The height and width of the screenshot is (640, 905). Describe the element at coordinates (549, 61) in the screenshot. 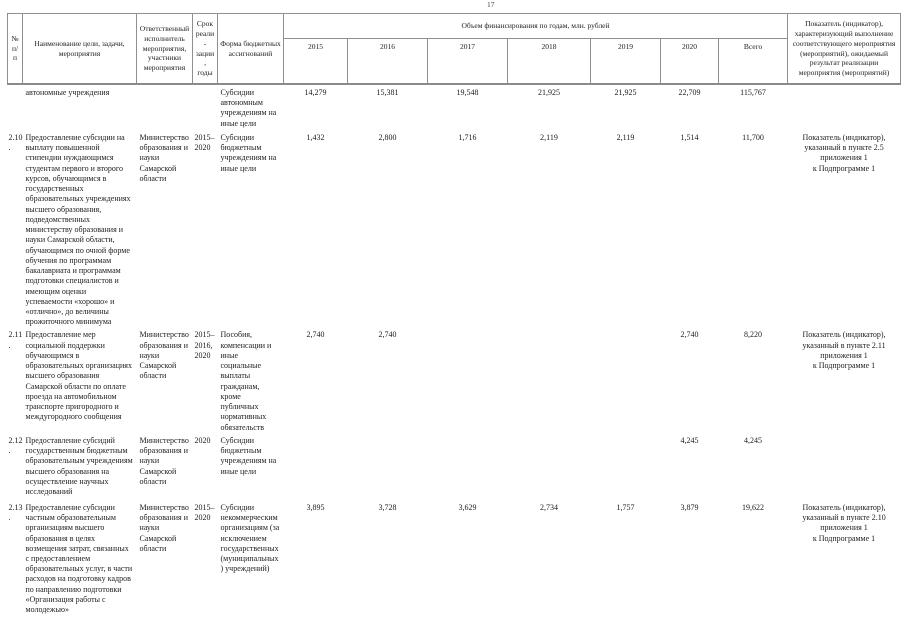

I see `header-year-2018: 2018` at that location.